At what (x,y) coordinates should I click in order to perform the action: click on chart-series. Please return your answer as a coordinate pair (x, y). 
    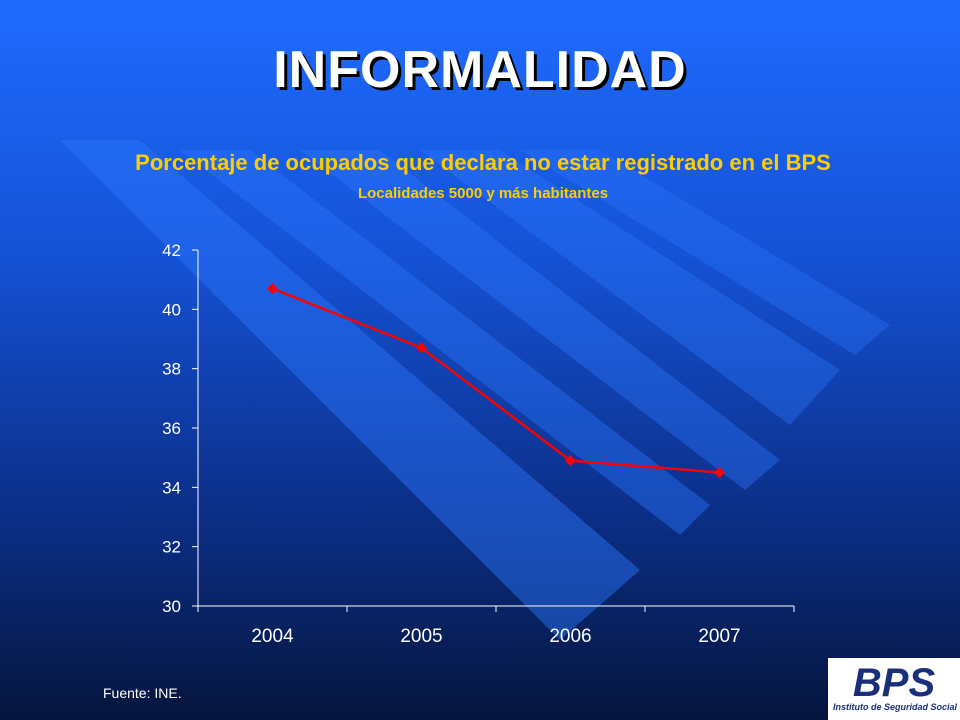
    Looking at the image, I should click on (496, 380).